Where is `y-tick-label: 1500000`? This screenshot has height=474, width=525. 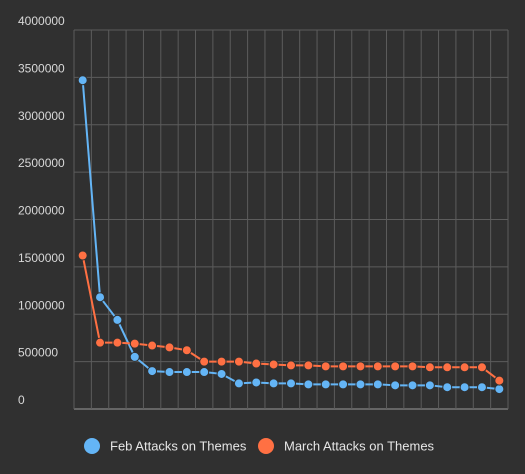
y-tick-label: 1500000 is located at coordinates (41, 258).